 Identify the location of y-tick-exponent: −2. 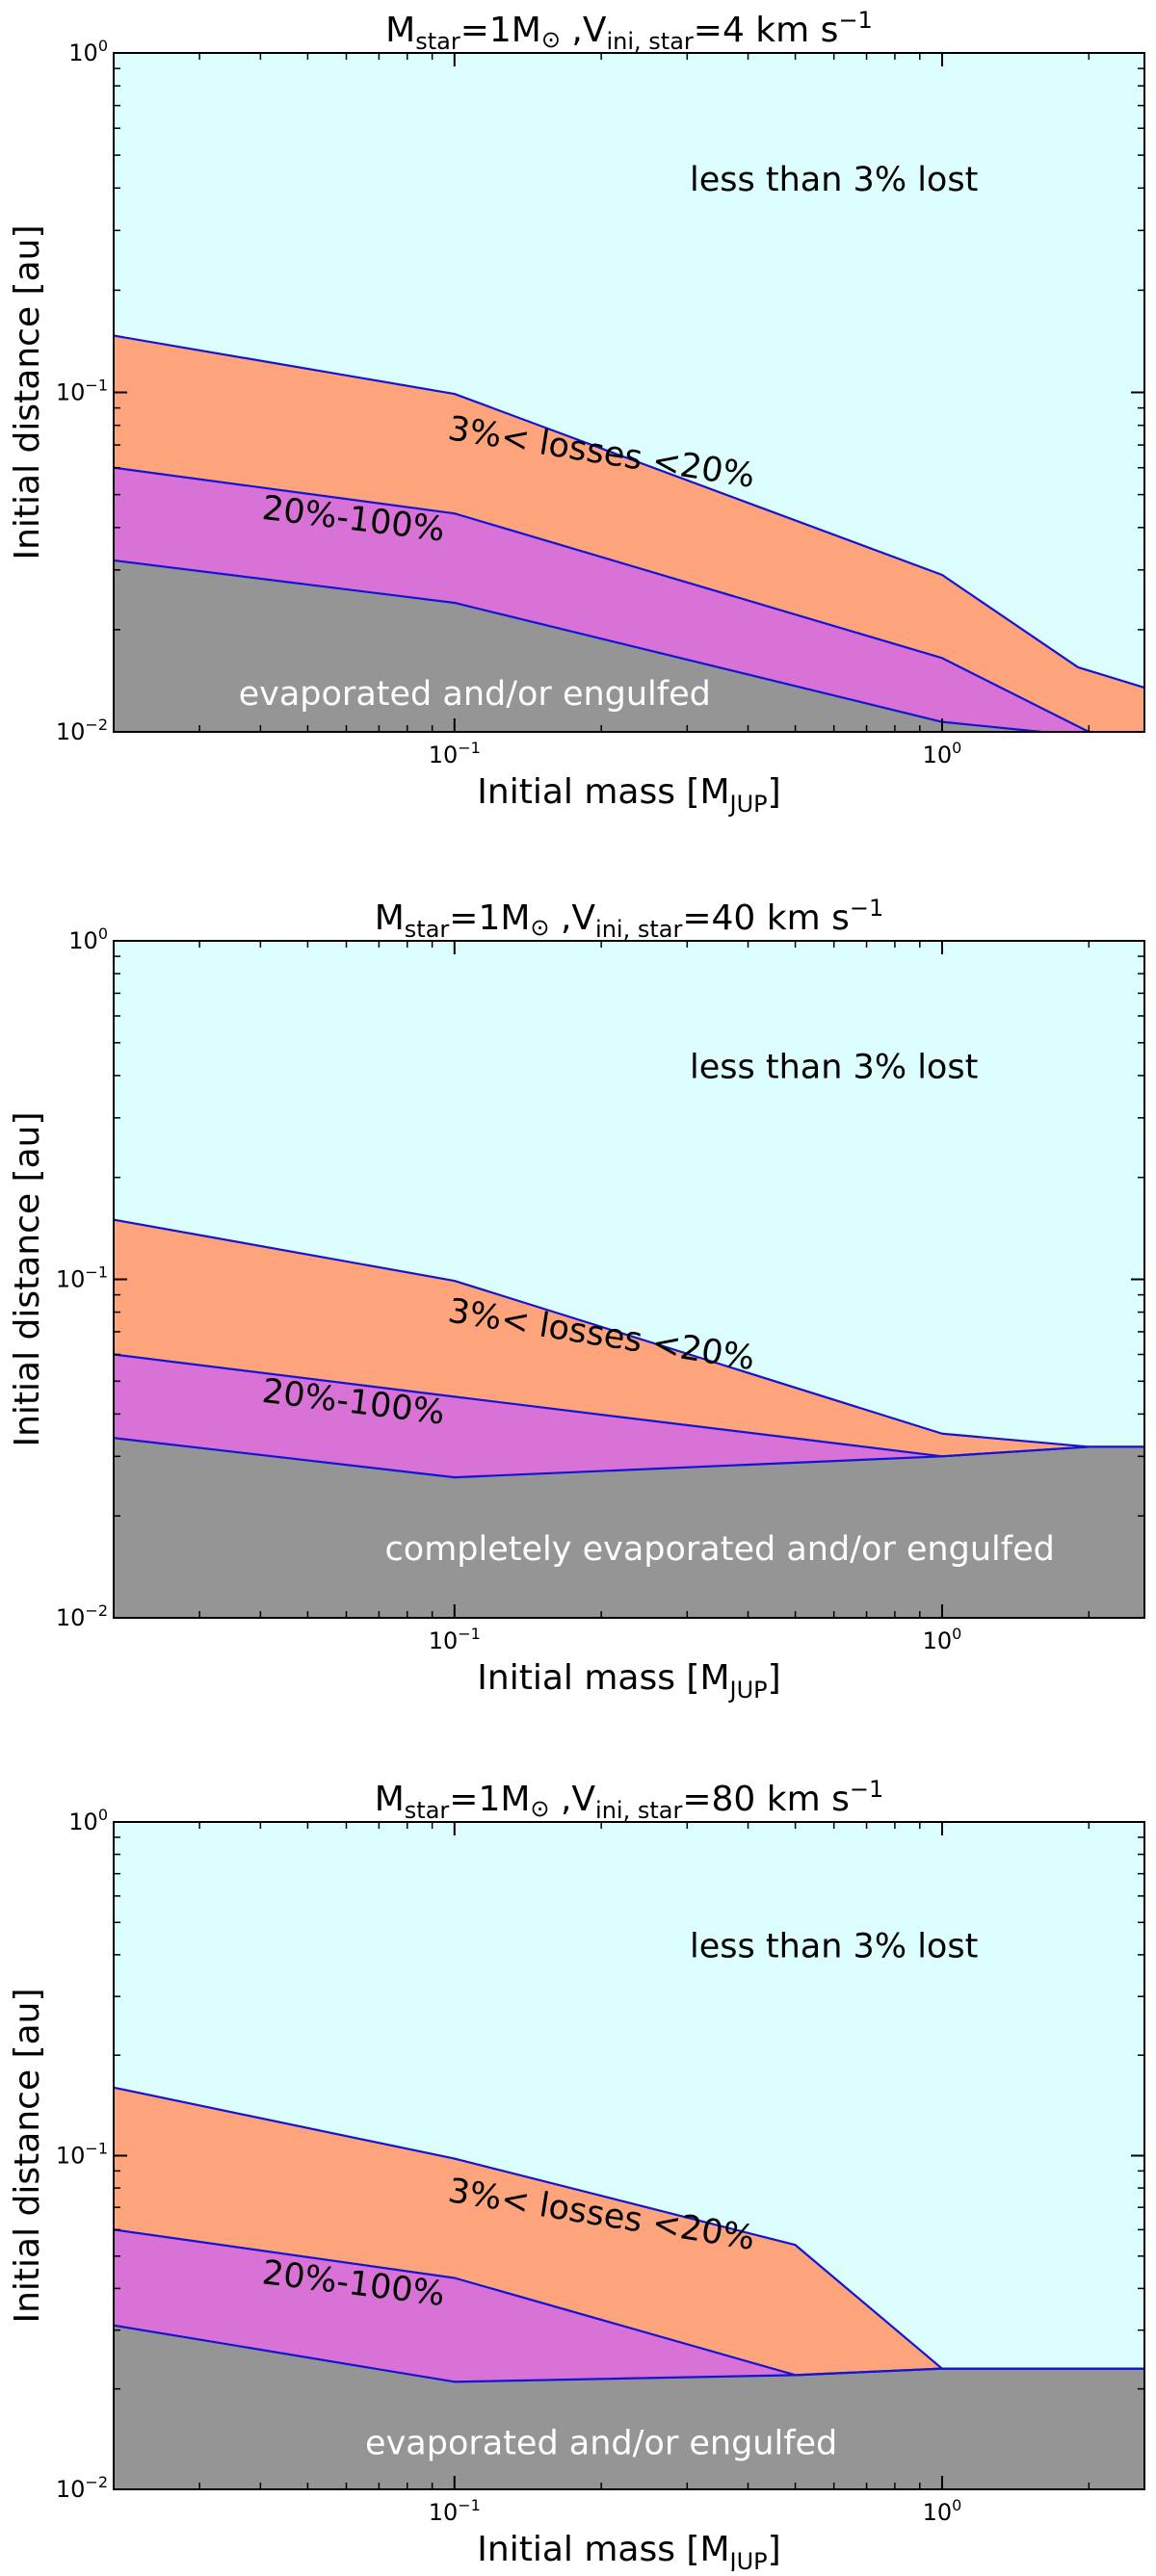
(96, 725).